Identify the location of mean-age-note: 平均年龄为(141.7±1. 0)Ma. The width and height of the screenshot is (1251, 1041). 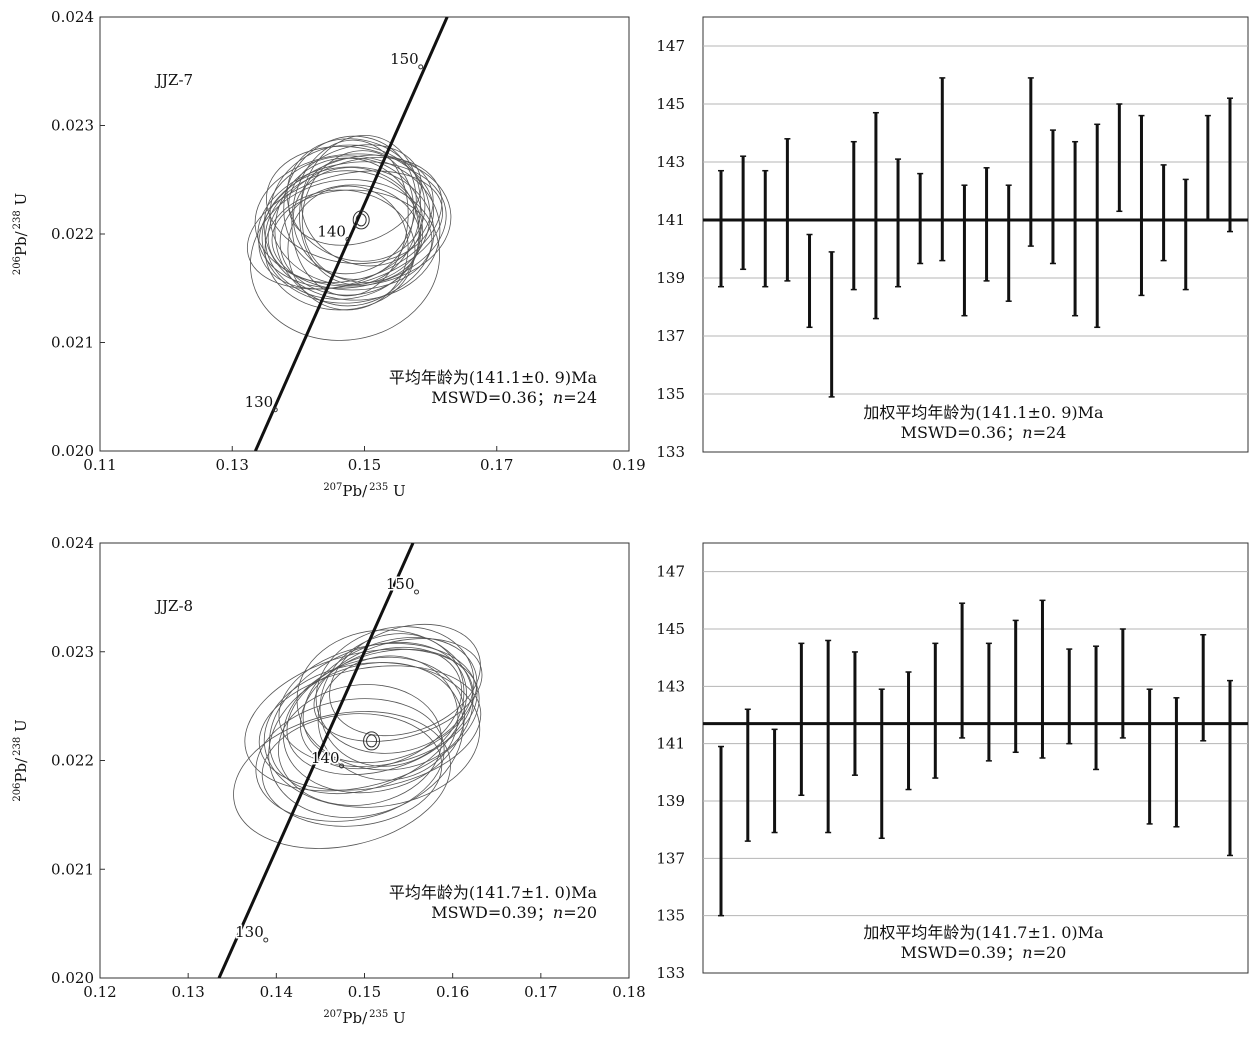
(493, 892).